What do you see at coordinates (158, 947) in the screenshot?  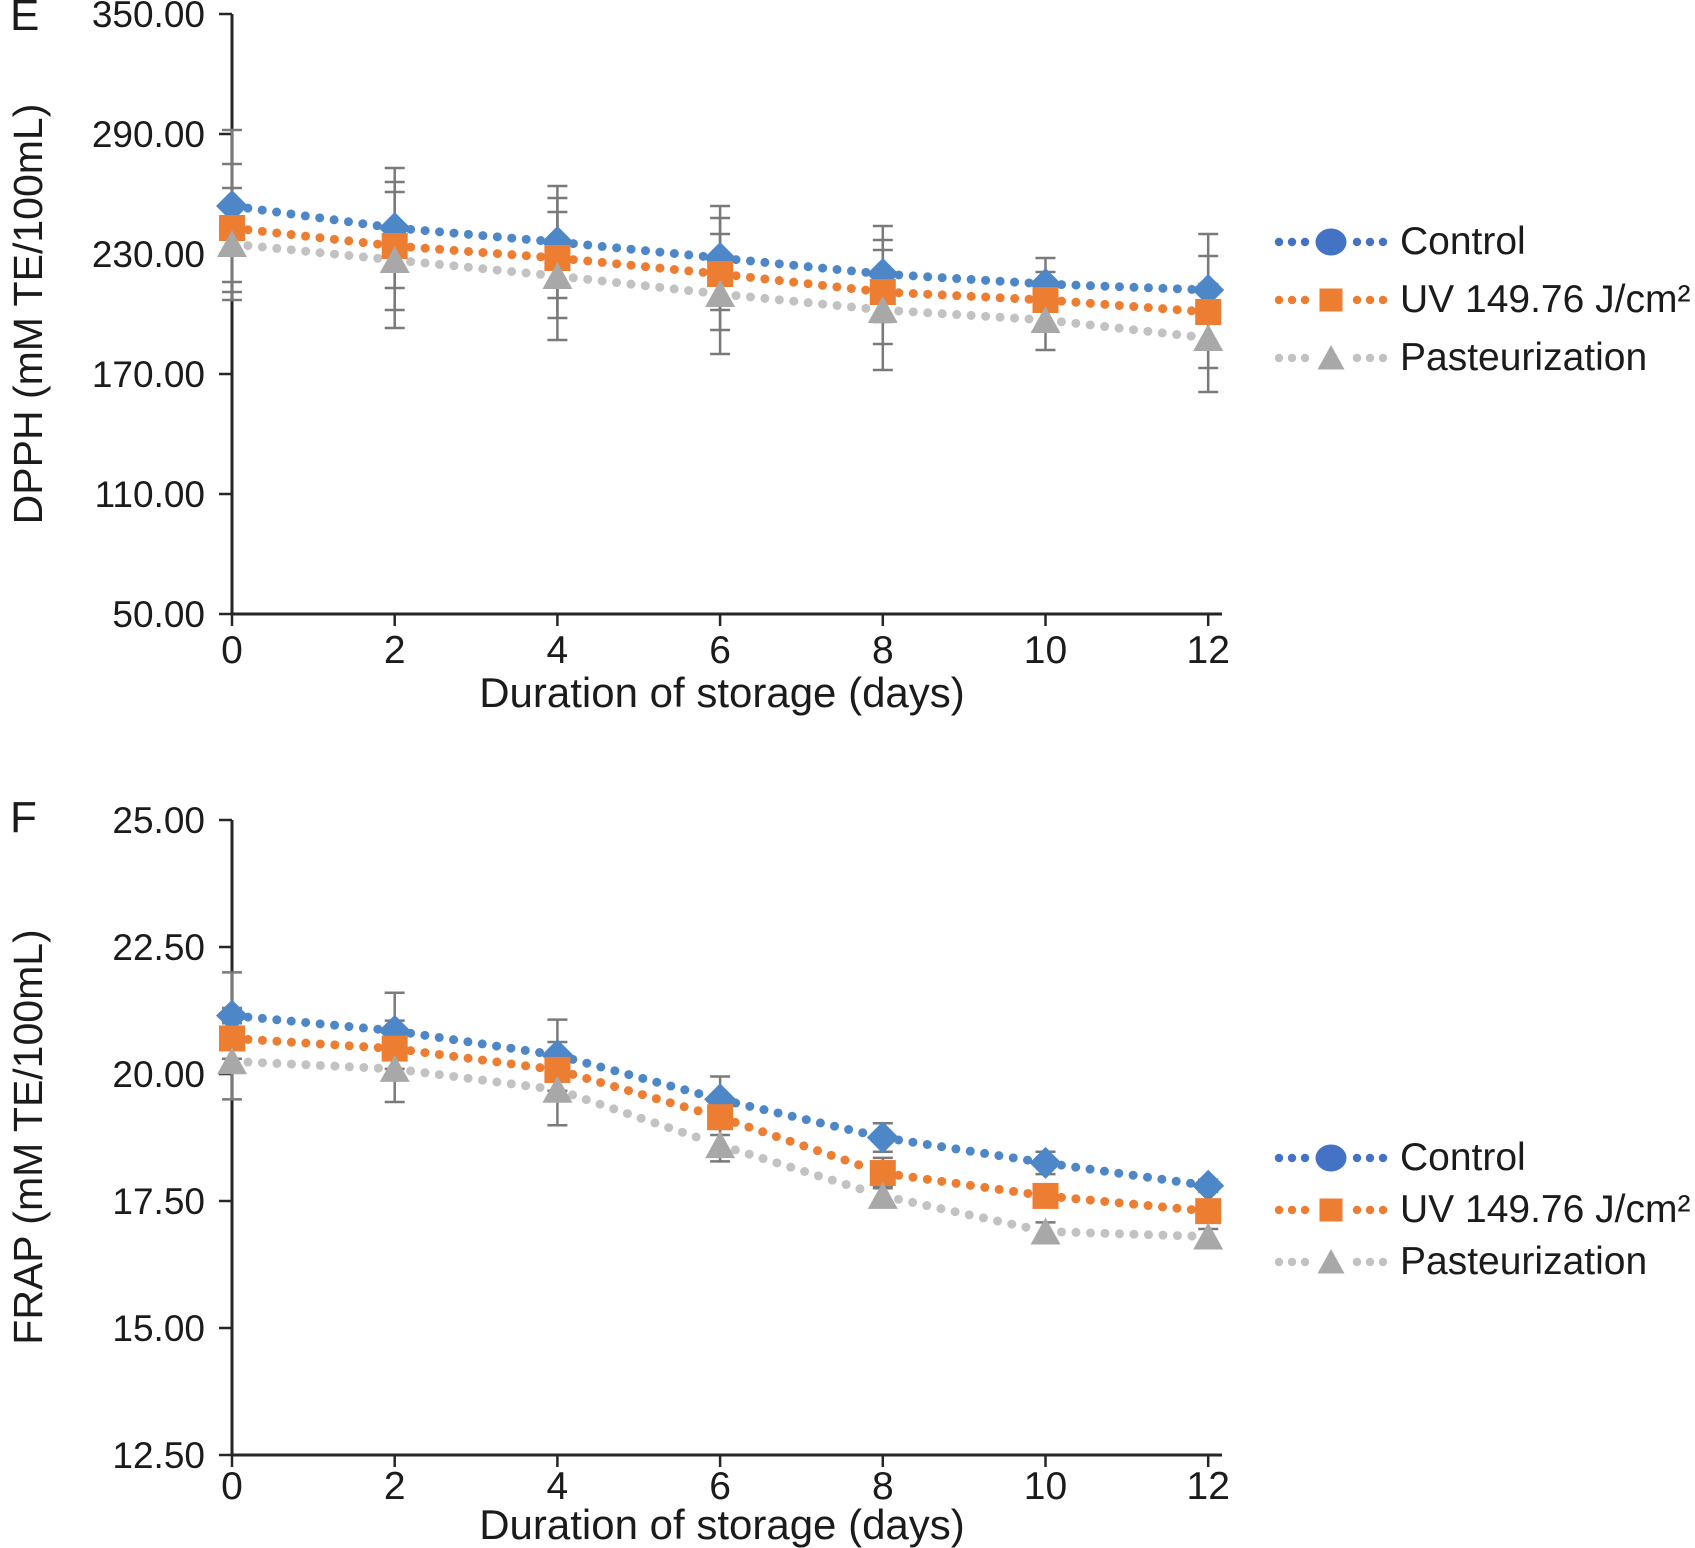 I see `y-tick-label: 22.50` at bounding box center [158, 947].